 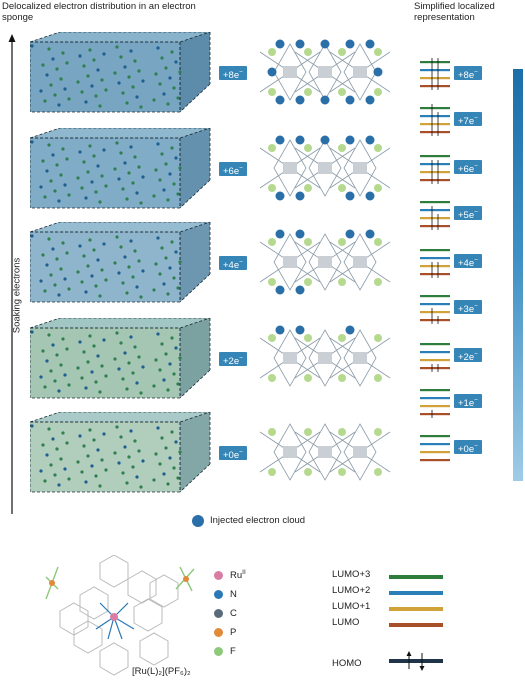 I want to click on orbital-label-3: LUMO, so click(x=346, y=622).